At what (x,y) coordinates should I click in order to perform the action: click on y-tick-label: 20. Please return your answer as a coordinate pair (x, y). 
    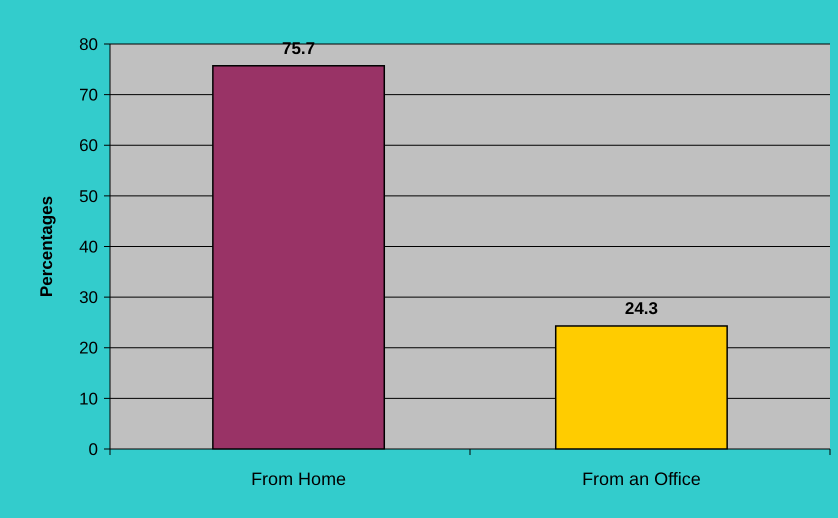
    Looking at the image, I should click on (88, 348).